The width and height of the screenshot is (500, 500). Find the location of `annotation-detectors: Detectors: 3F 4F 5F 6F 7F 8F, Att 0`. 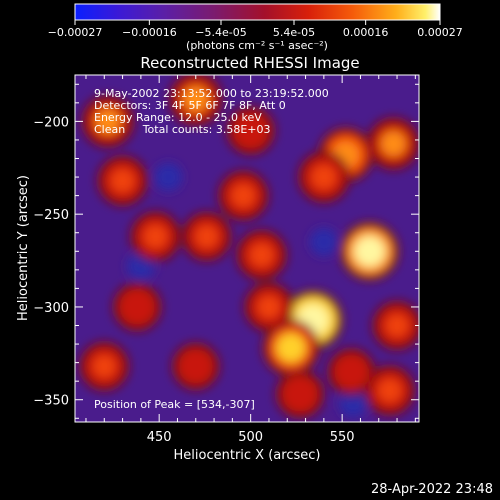

annotation-detectors: Detectors: 3F 4F 5F 6F 7F 8F, Att 0 is located at coordinates (190, 105).